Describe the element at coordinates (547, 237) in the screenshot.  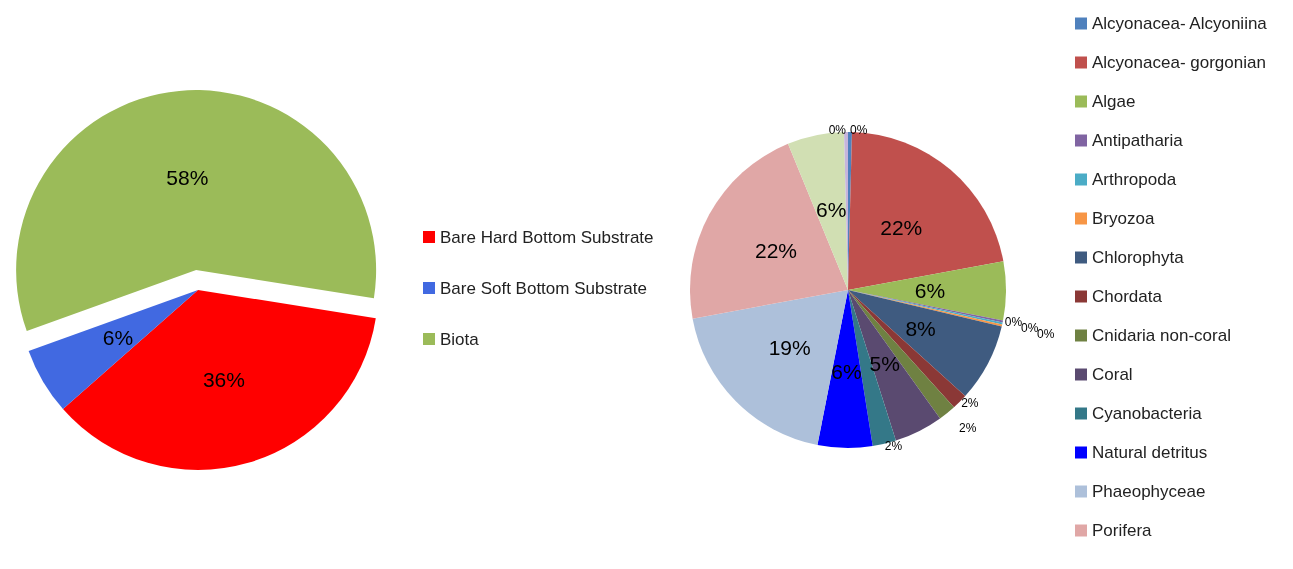
I see `legend-label: Bare Hard Bottom Substrate` at that location.